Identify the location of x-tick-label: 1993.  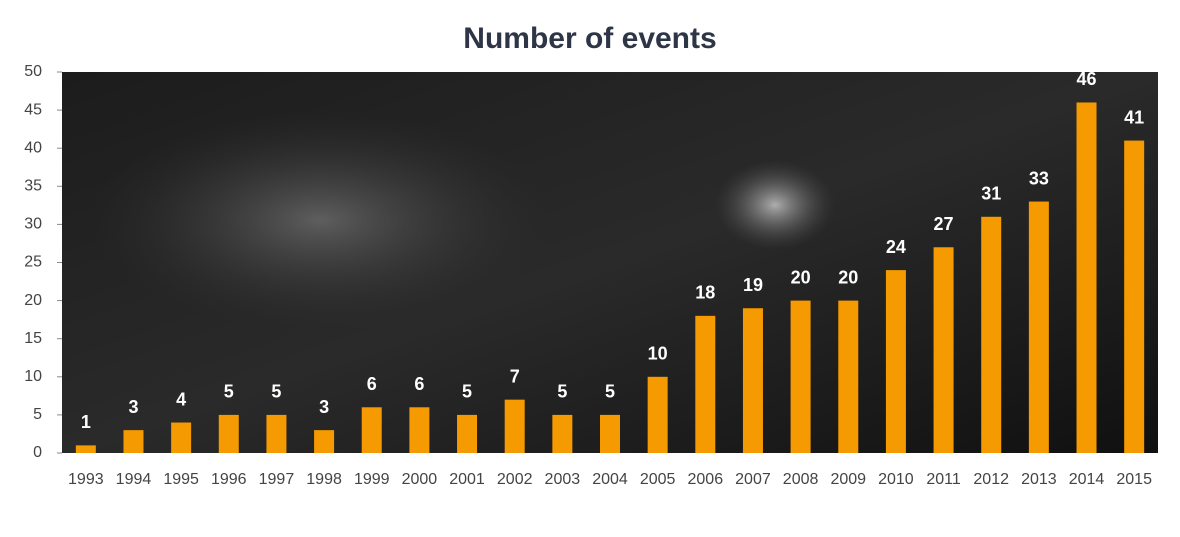
(86, 479).